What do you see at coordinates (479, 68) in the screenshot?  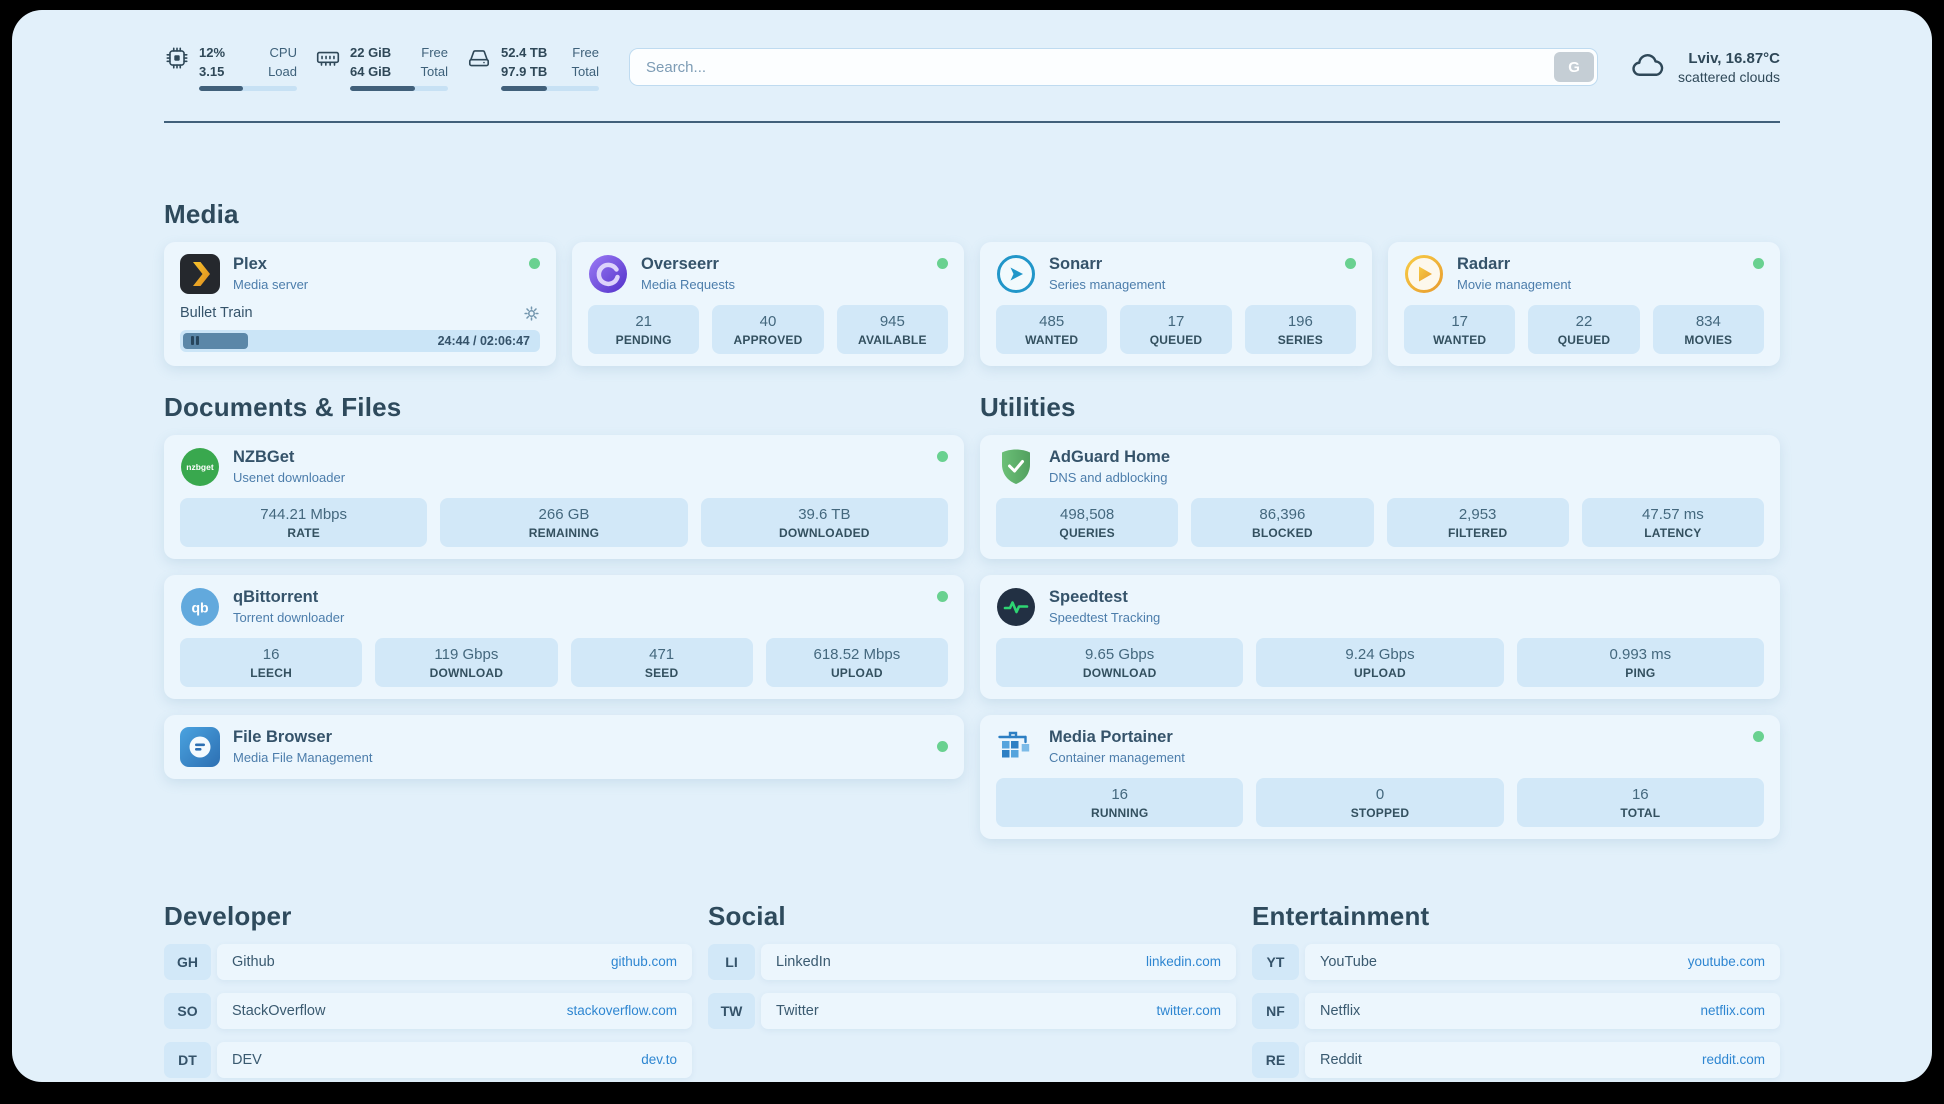 I see `disk-icon` at bounding box center [479, 68].